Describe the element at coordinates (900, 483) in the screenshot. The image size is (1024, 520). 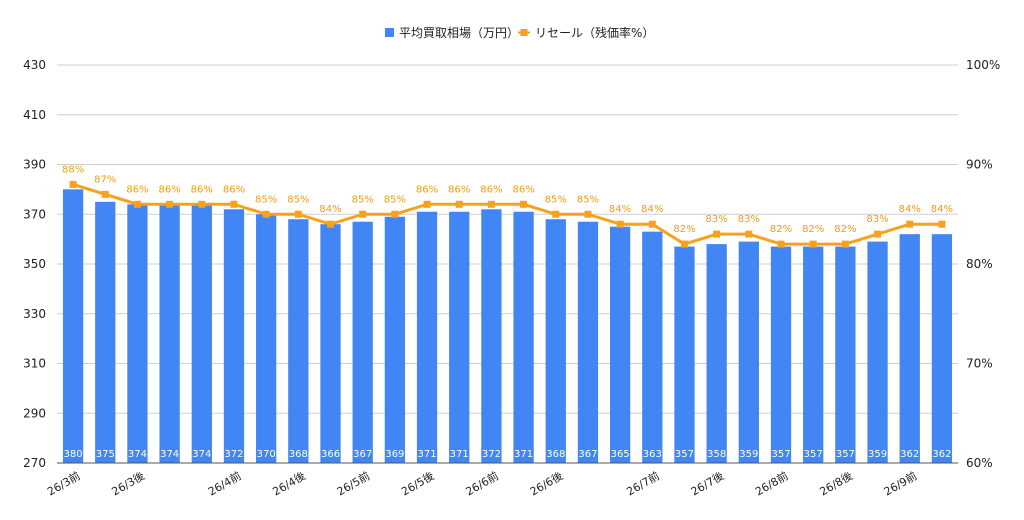
I see `x-tick-label: 26/9前` at that location.